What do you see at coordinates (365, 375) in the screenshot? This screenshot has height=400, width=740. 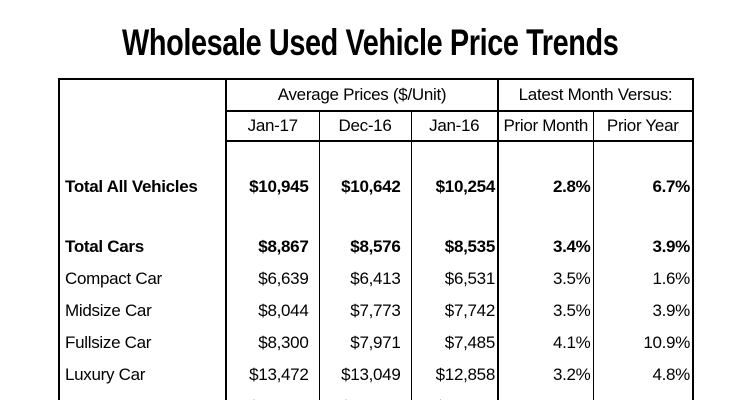 I see `price-cell: $13,049` at bounding box center [365, 375].